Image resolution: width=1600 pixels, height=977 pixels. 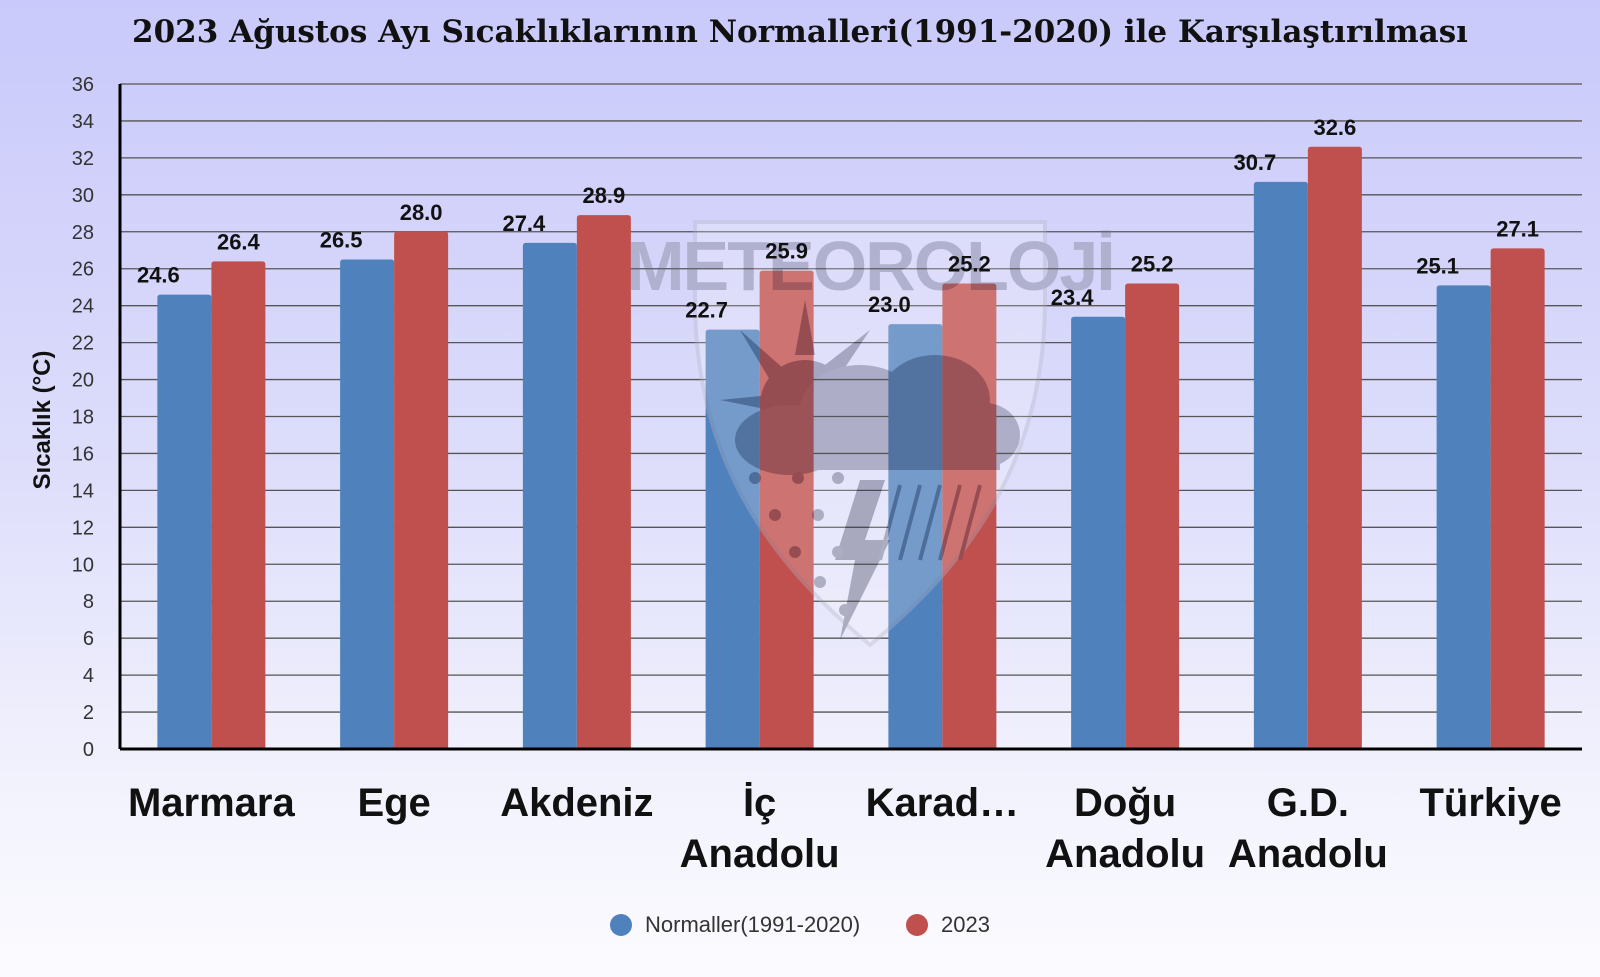 What do you see at coordinates (83, 454) in the screenshot?
I see `y-tick-label: 16` at bounding box center [83, 454].